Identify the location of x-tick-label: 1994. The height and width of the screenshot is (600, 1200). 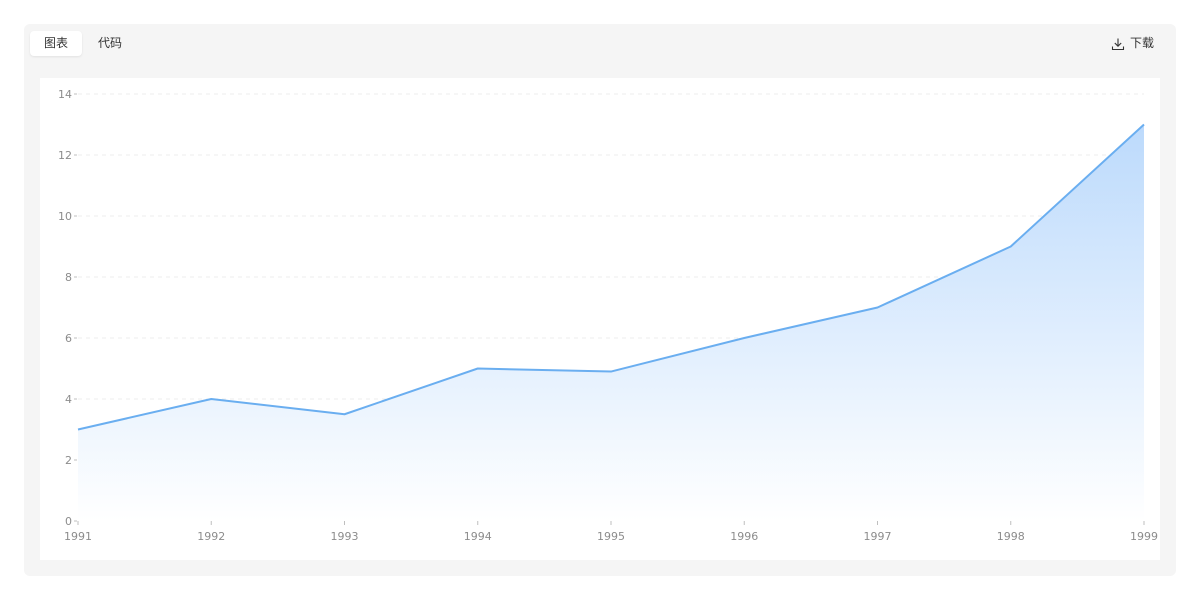
(478, 536).